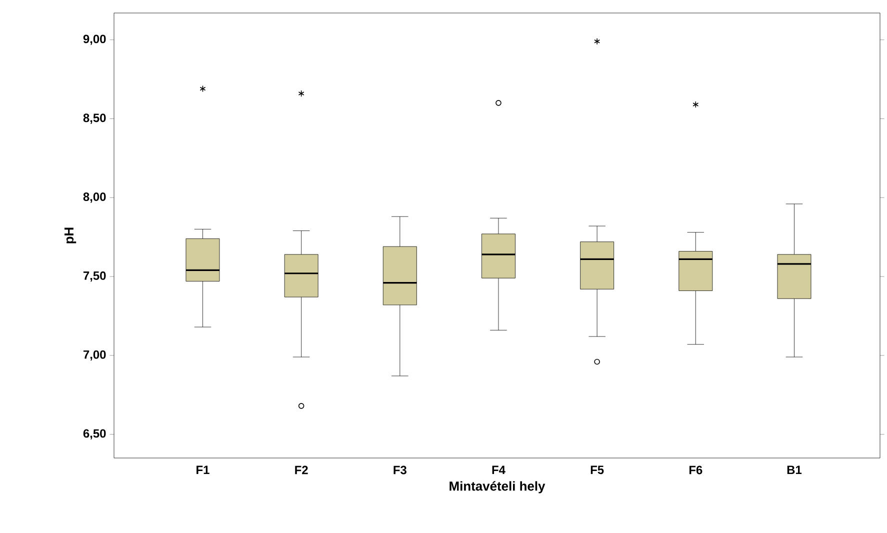  What do you see at coordinates (70, 236) in the screenshot?
I see `y-axis-title: pH` at bounding box center [70, 236].